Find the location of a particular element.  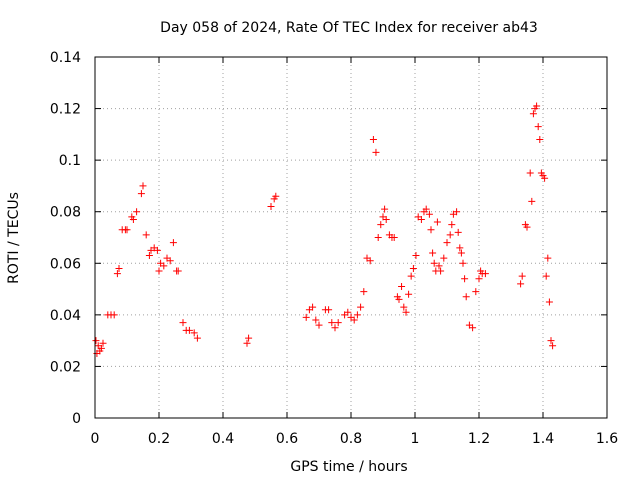

y-tick-label: 0.02 is located at coordinates (65, 367).